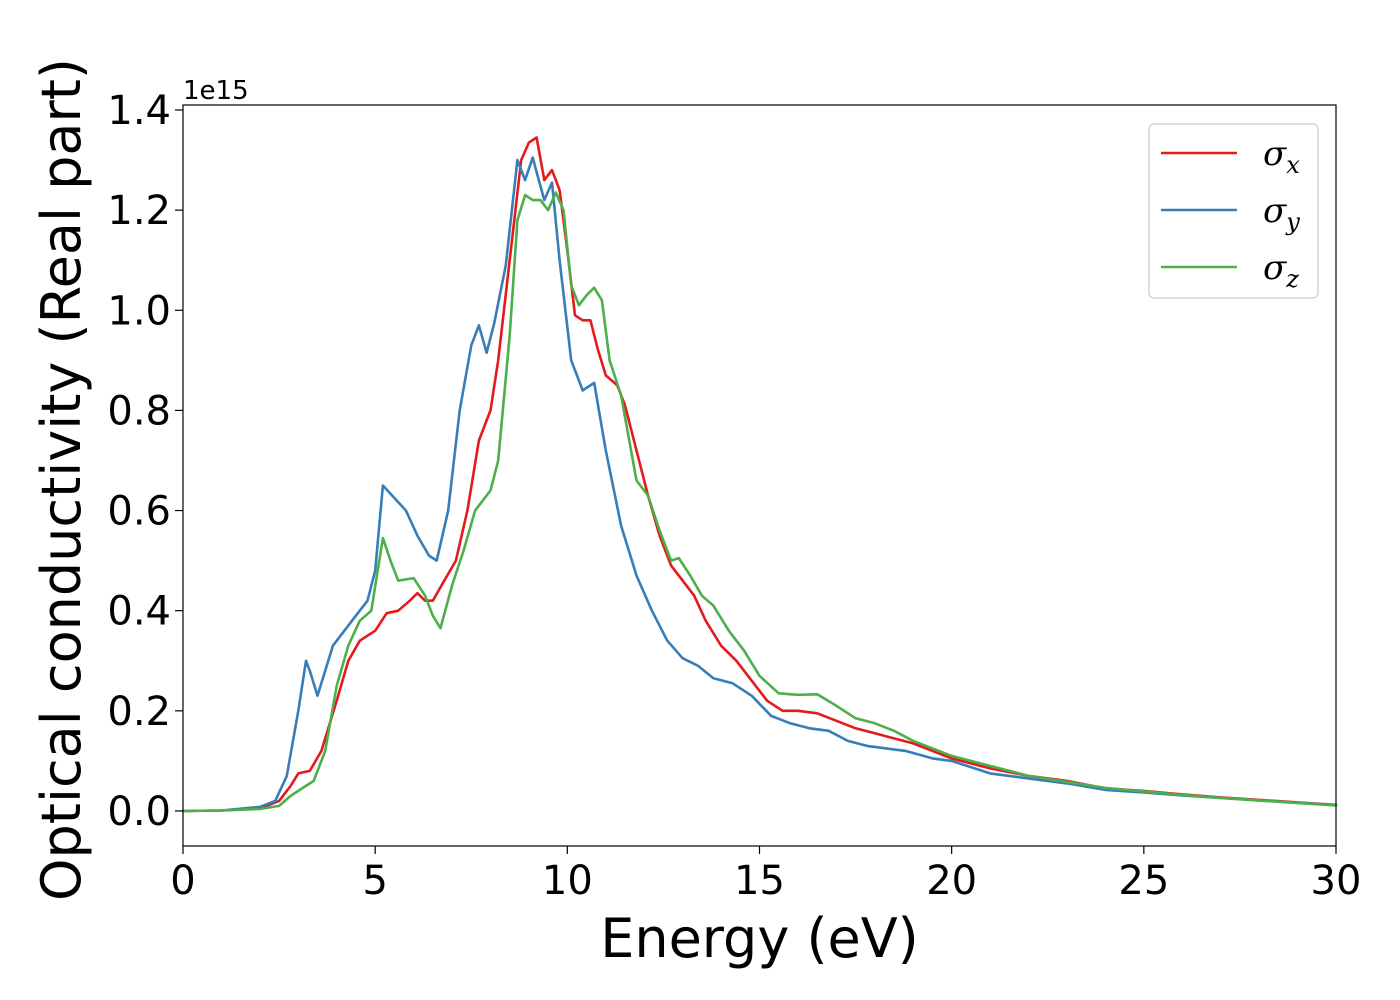 This screenshot has height=1000, width=1400. I want to click on y-tick-label: 0.6, so click(139, 512).